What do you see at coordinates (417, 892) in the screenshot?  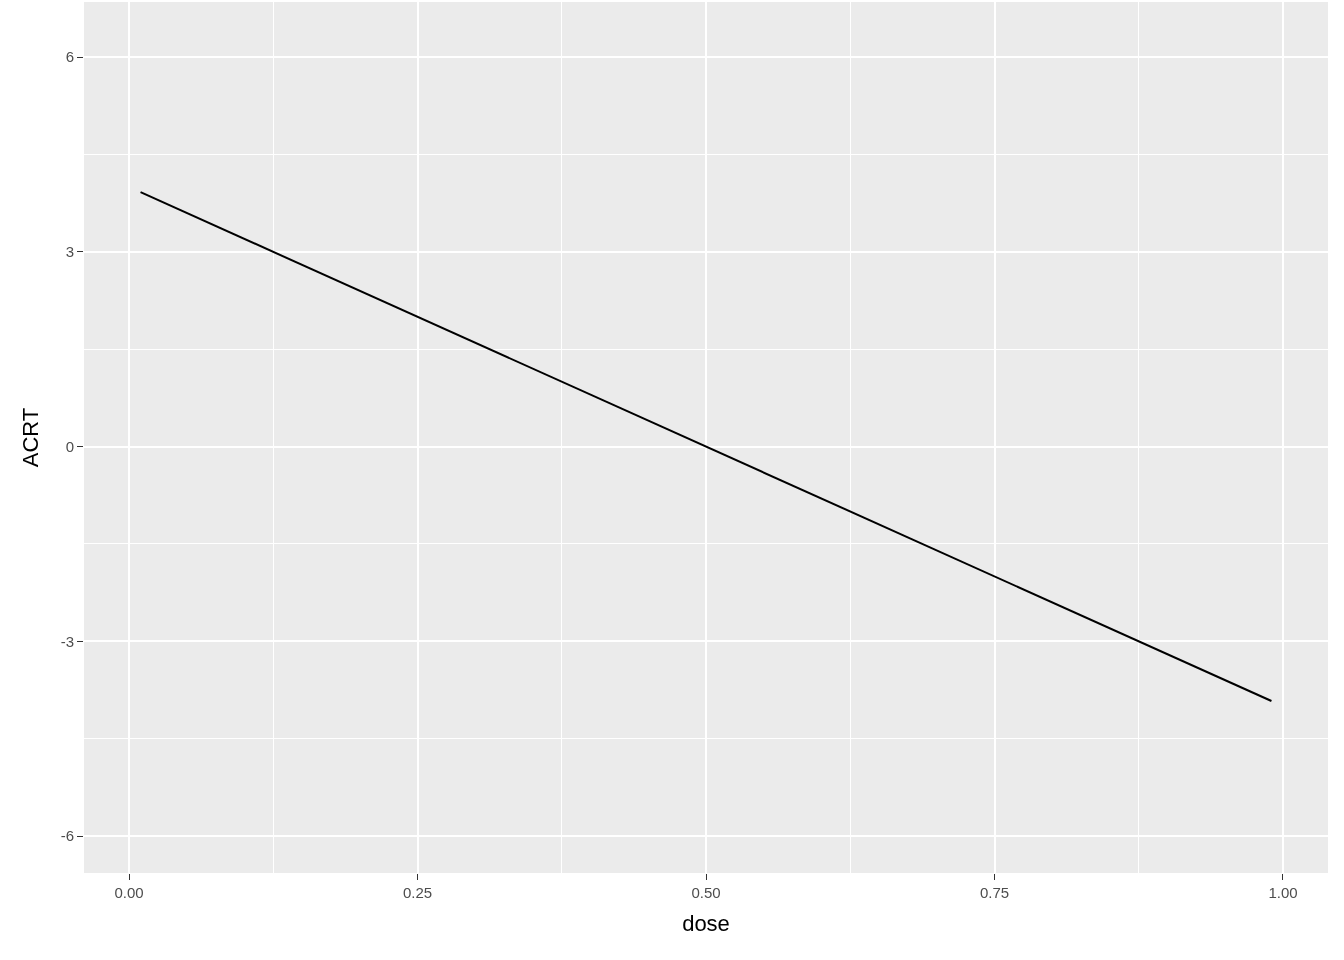 I see `x-tick-label: 0.25` at bounding box center [417, 892].